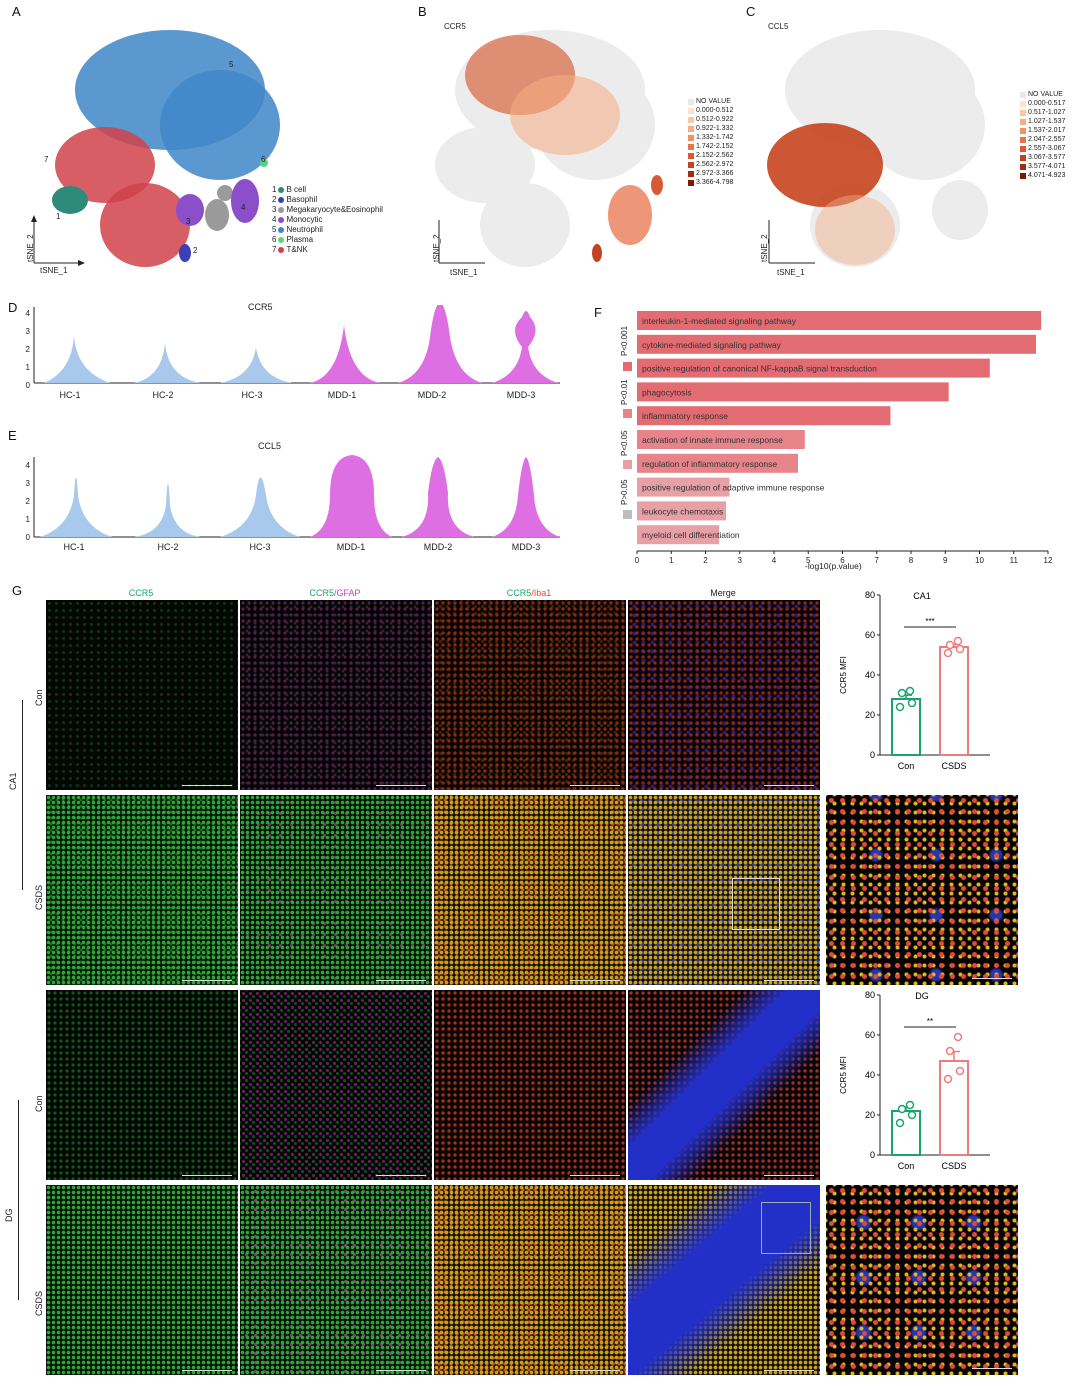 The width and height of the screenshot is (1080, 1386). I want to click on mfi-category-label: CSDS, so click(953, 766).